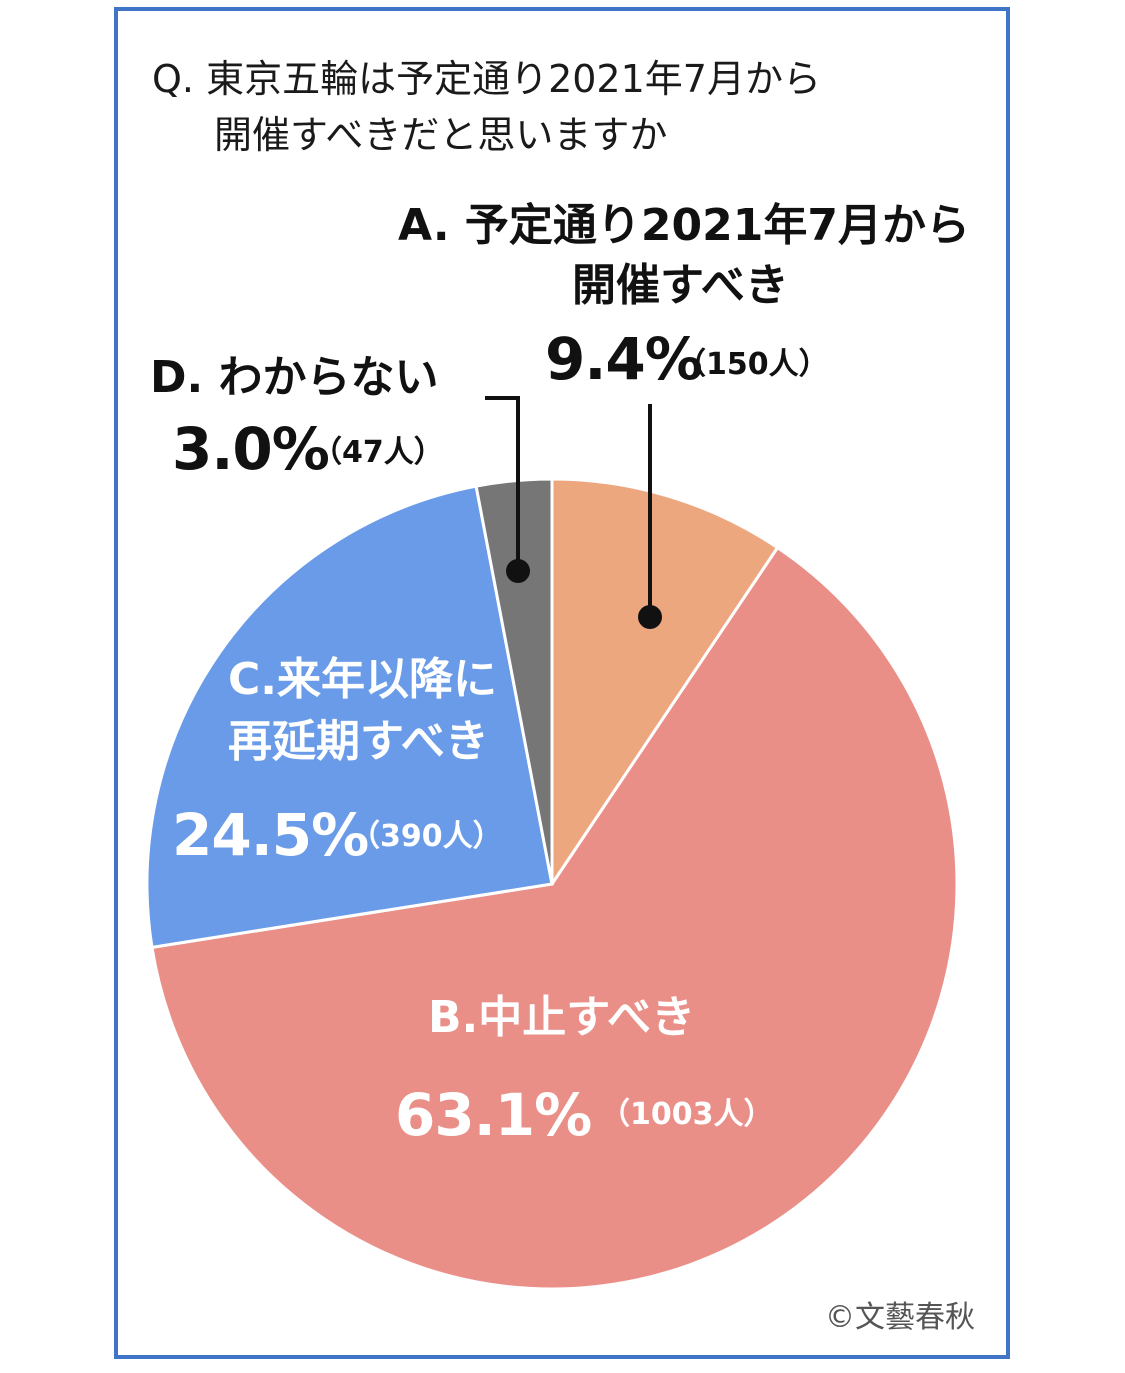 The width and height of the screenshot is (1125, 1373). Describe the element at coordinates (251, 449) in the screenshot. I see `label-d-percent: 3.0%` at that location.